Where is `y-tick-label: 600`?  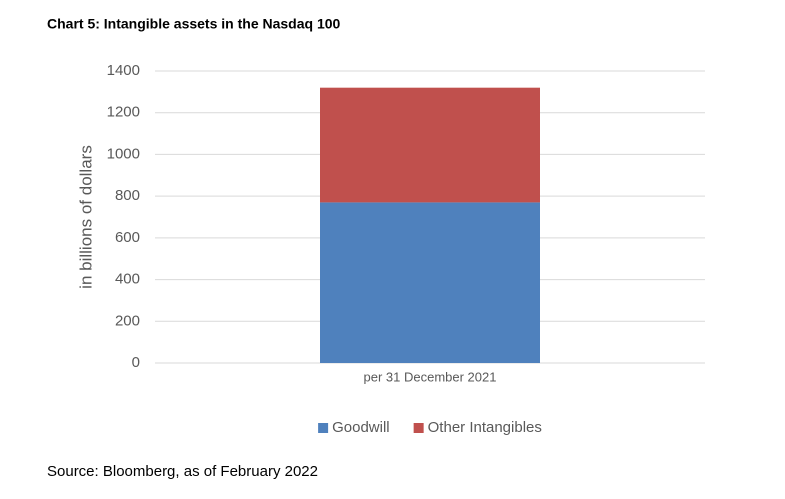 y-tick-label: 600 is located at coordinates (127, 237).